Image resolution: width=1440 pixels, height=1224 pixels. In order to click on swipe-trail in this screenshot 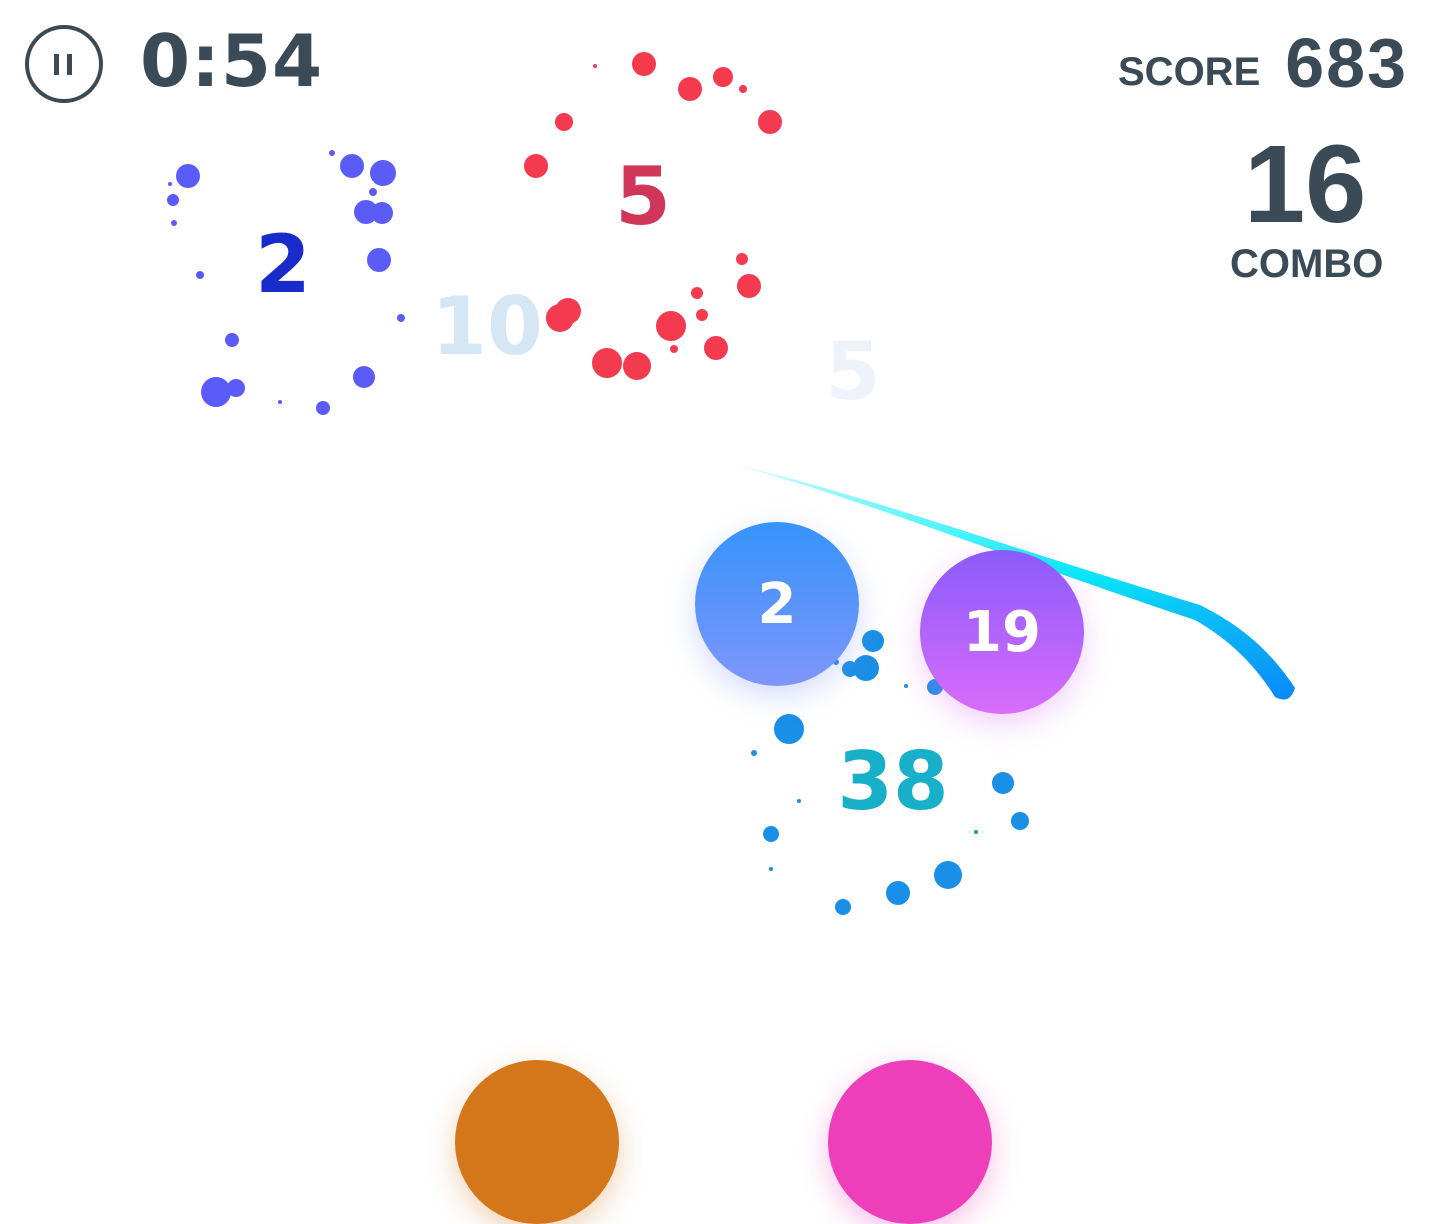, I will do `click(1015, 582)`.